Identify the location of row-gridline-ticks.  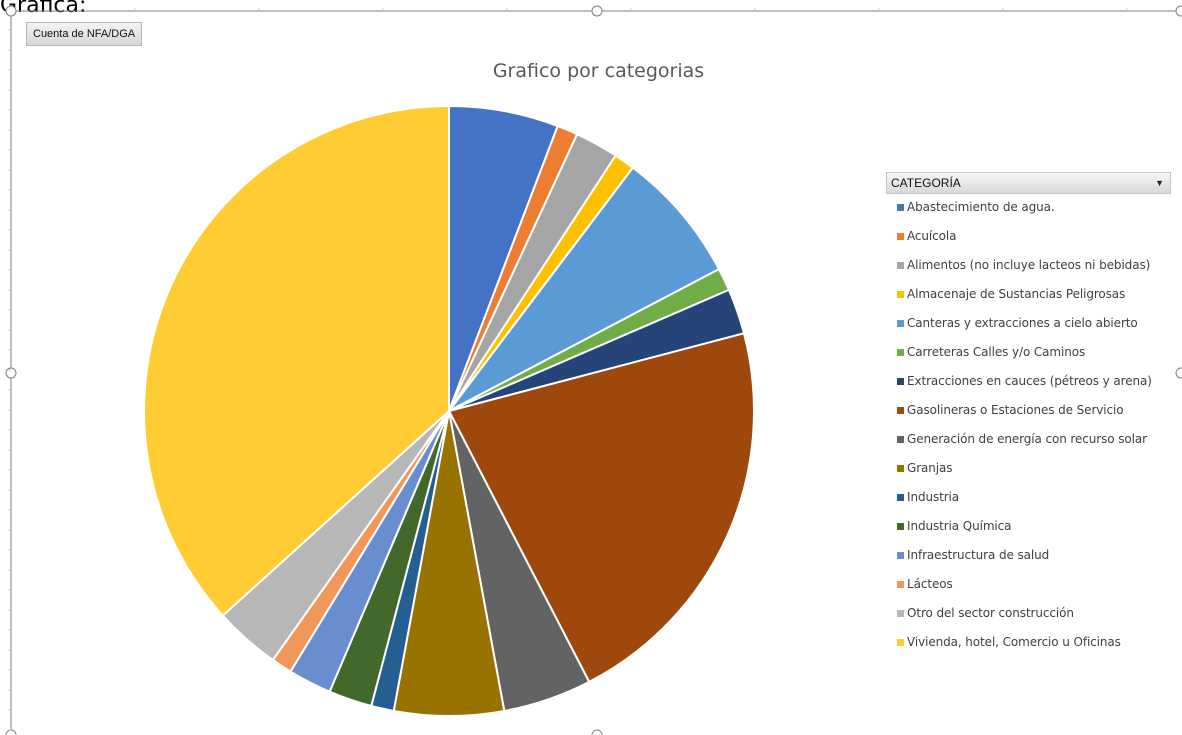
(9, 380).